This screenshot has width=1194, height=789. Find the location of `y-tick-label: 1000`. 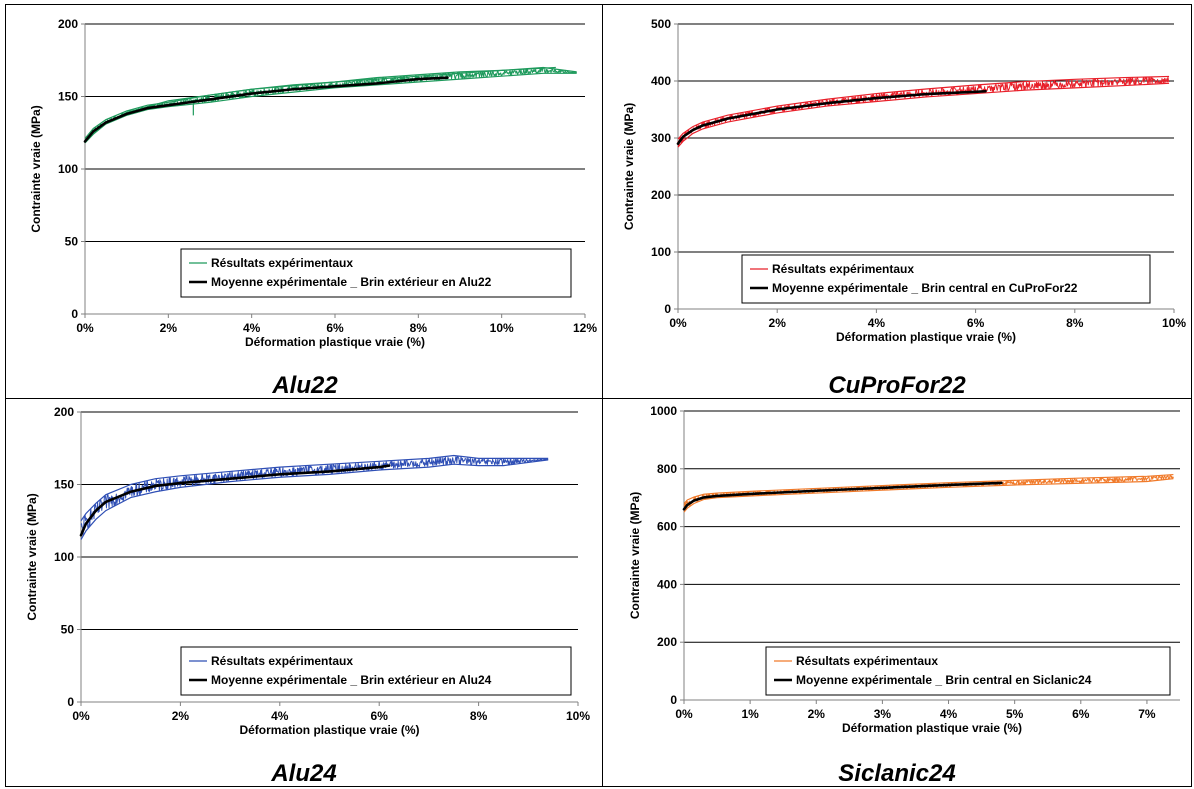

y-tick-label: 1000 is located at coordinates (663, 411).